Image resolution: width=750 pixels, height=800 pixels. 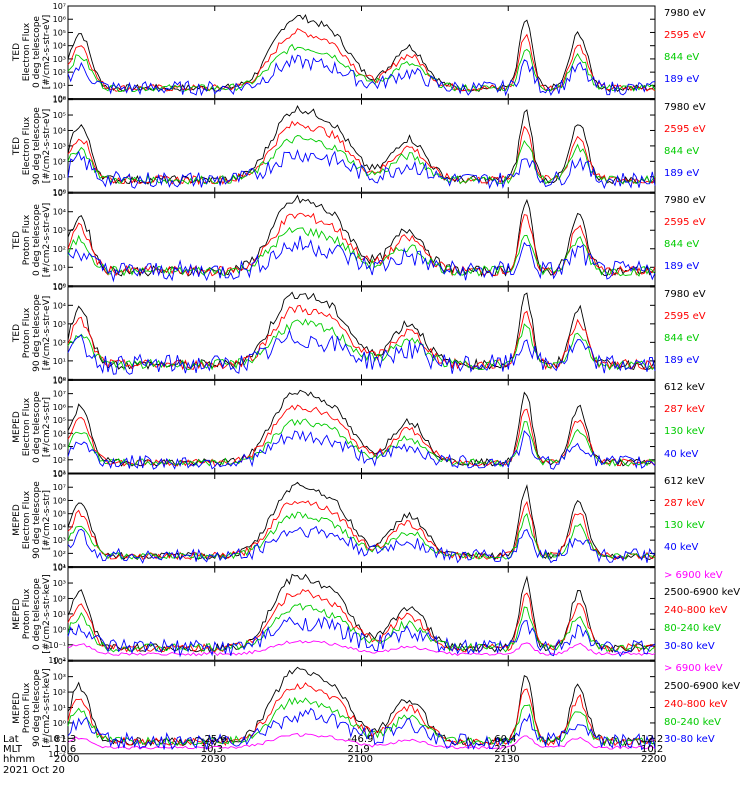 I want to click on panel-7: 10⁻² 10⁻¹ 10⁰ 10¹ 10² 10³ 10⁴, so click(x=352, y=614).